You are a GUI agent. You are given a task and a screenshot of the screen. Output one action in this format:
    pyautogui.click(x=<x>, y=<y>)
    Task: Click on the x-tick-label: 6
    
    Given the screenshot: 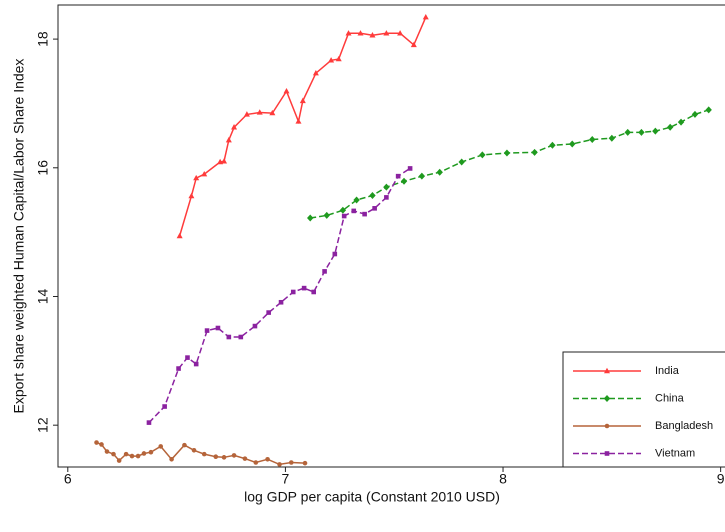 What is the action you would take?
    pyautogui.click(x=68, y=479)
    